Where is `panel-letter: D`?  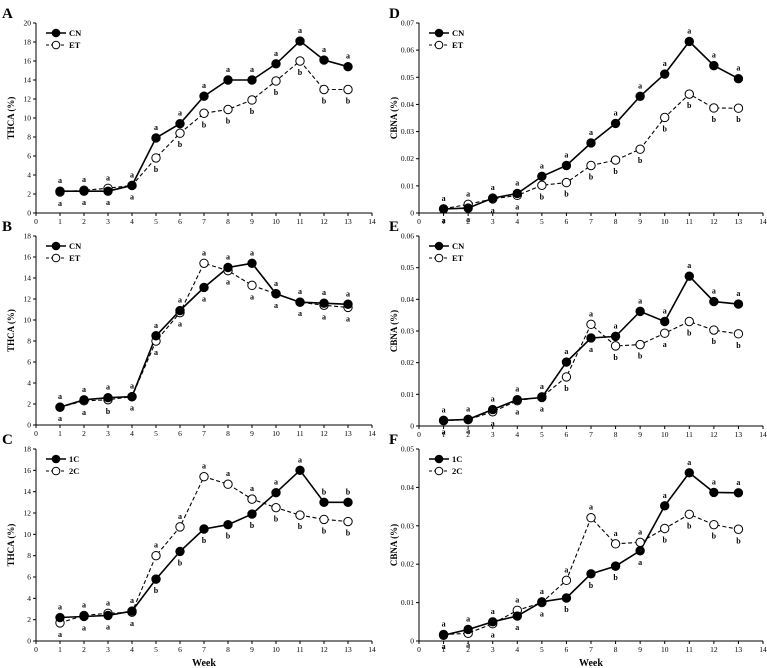
panel-letter: D is located at coordinates (394, 14).